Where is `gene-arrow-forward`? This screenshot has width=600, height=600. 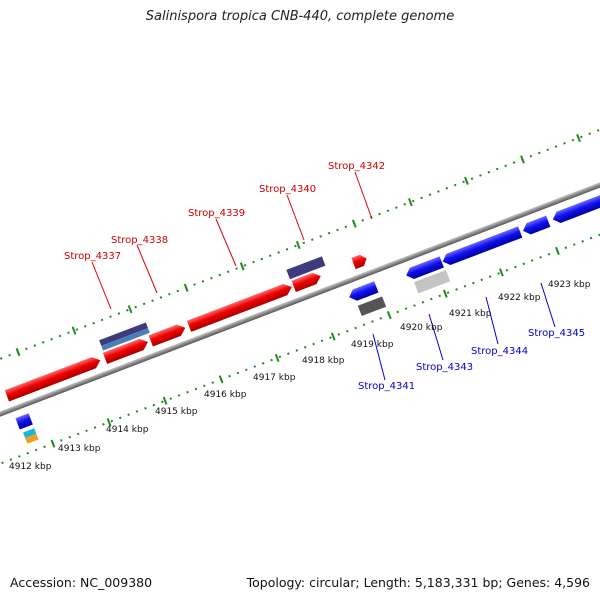 gene-arrow-forward is located at coordinates (52, 379).